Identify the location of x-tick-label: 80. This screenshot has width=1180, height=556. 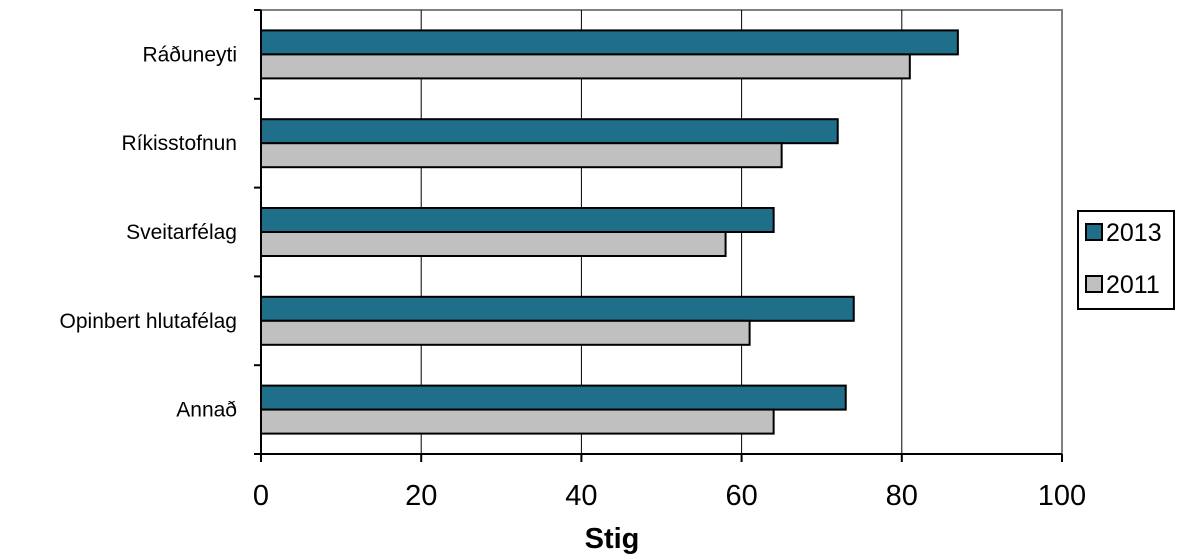
(902, 496).